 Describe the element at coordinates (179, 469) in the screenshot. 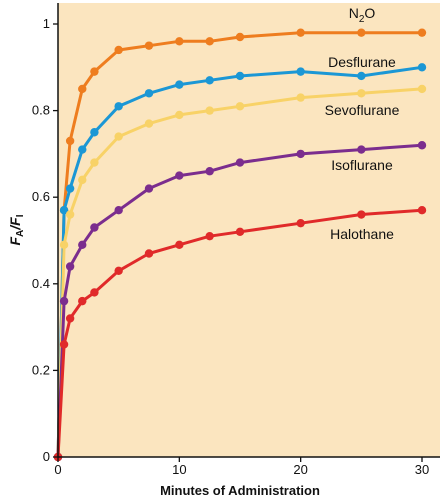

I see `x-tick-label: 10` at that location.